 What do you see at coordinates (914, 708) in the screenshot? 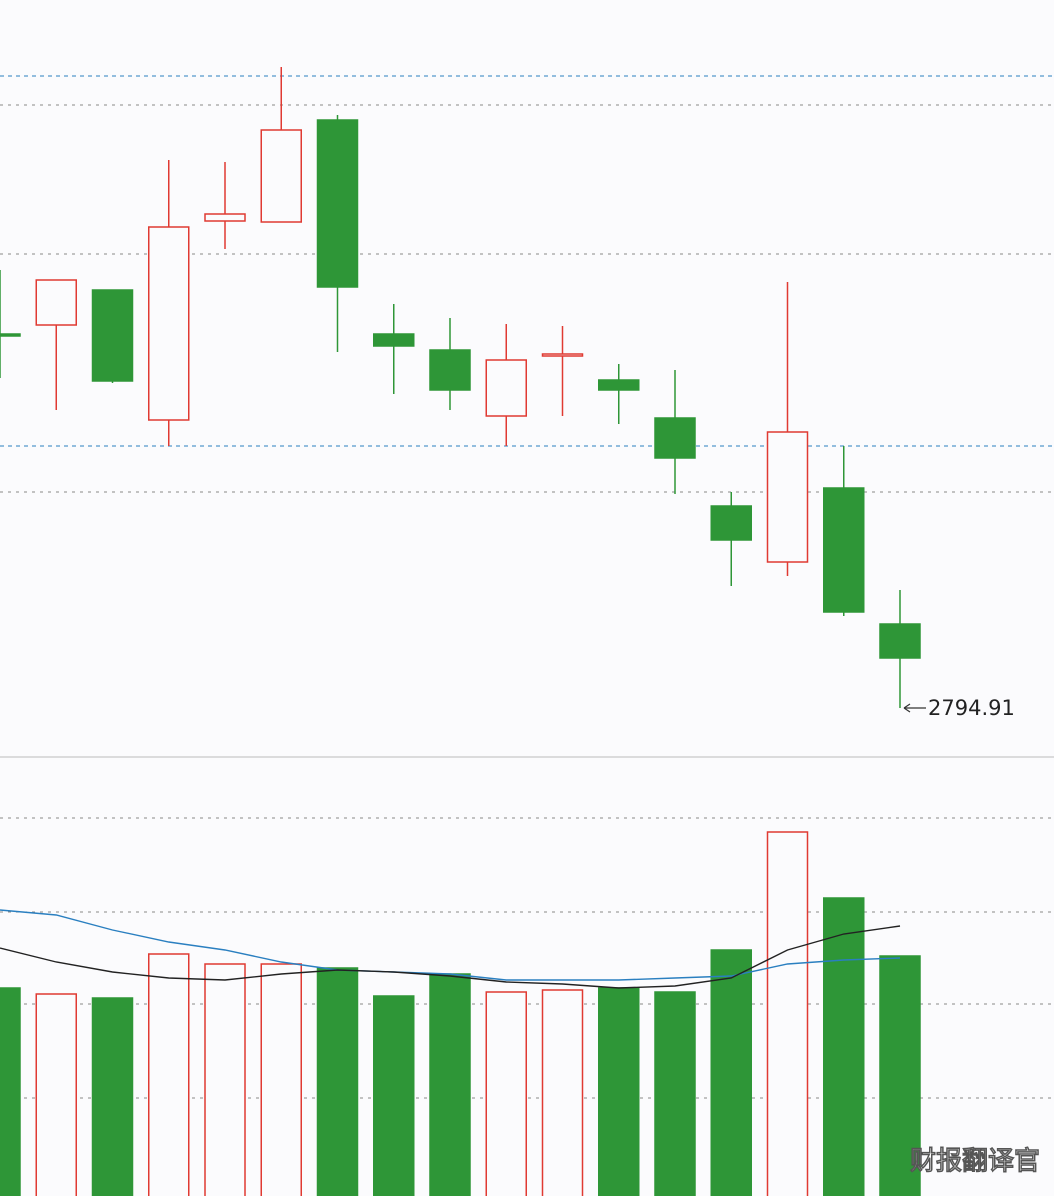
I see `arrow` at bounding box center [914, 708].